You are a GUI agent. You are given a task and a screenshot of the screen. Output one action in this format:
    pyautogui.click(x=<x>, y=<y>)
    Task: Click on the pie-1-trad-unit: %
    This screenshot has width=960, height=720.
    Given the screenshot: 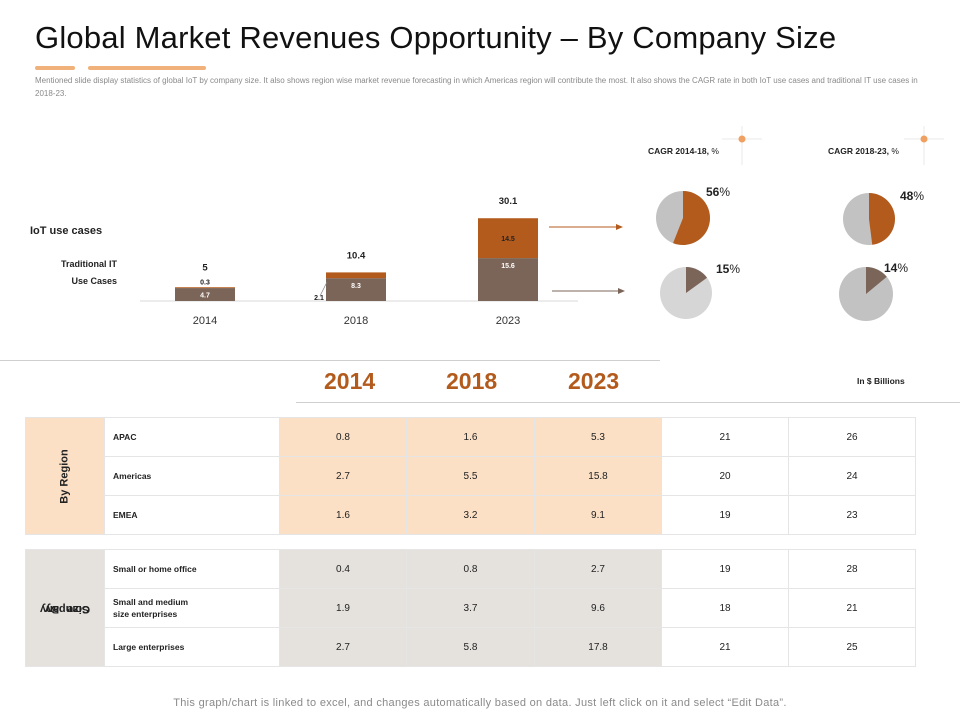 What is the action you would take?
    pyautogui.click(x=735, y=269)
    